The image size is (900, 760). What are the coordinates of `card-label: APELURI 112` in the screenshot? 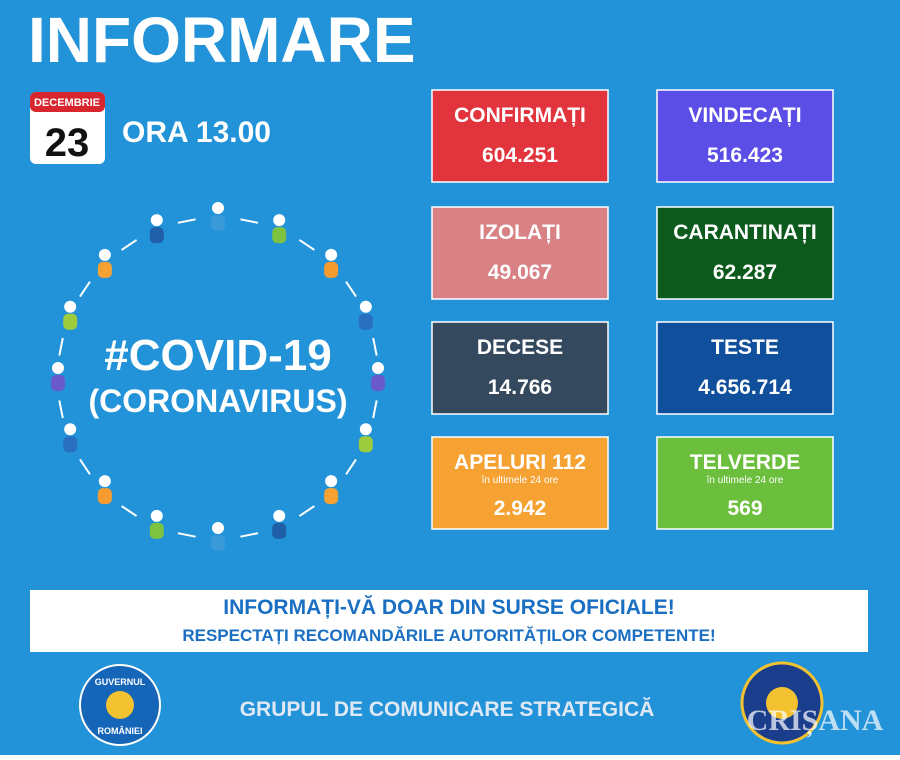 It's located at (520, 462).